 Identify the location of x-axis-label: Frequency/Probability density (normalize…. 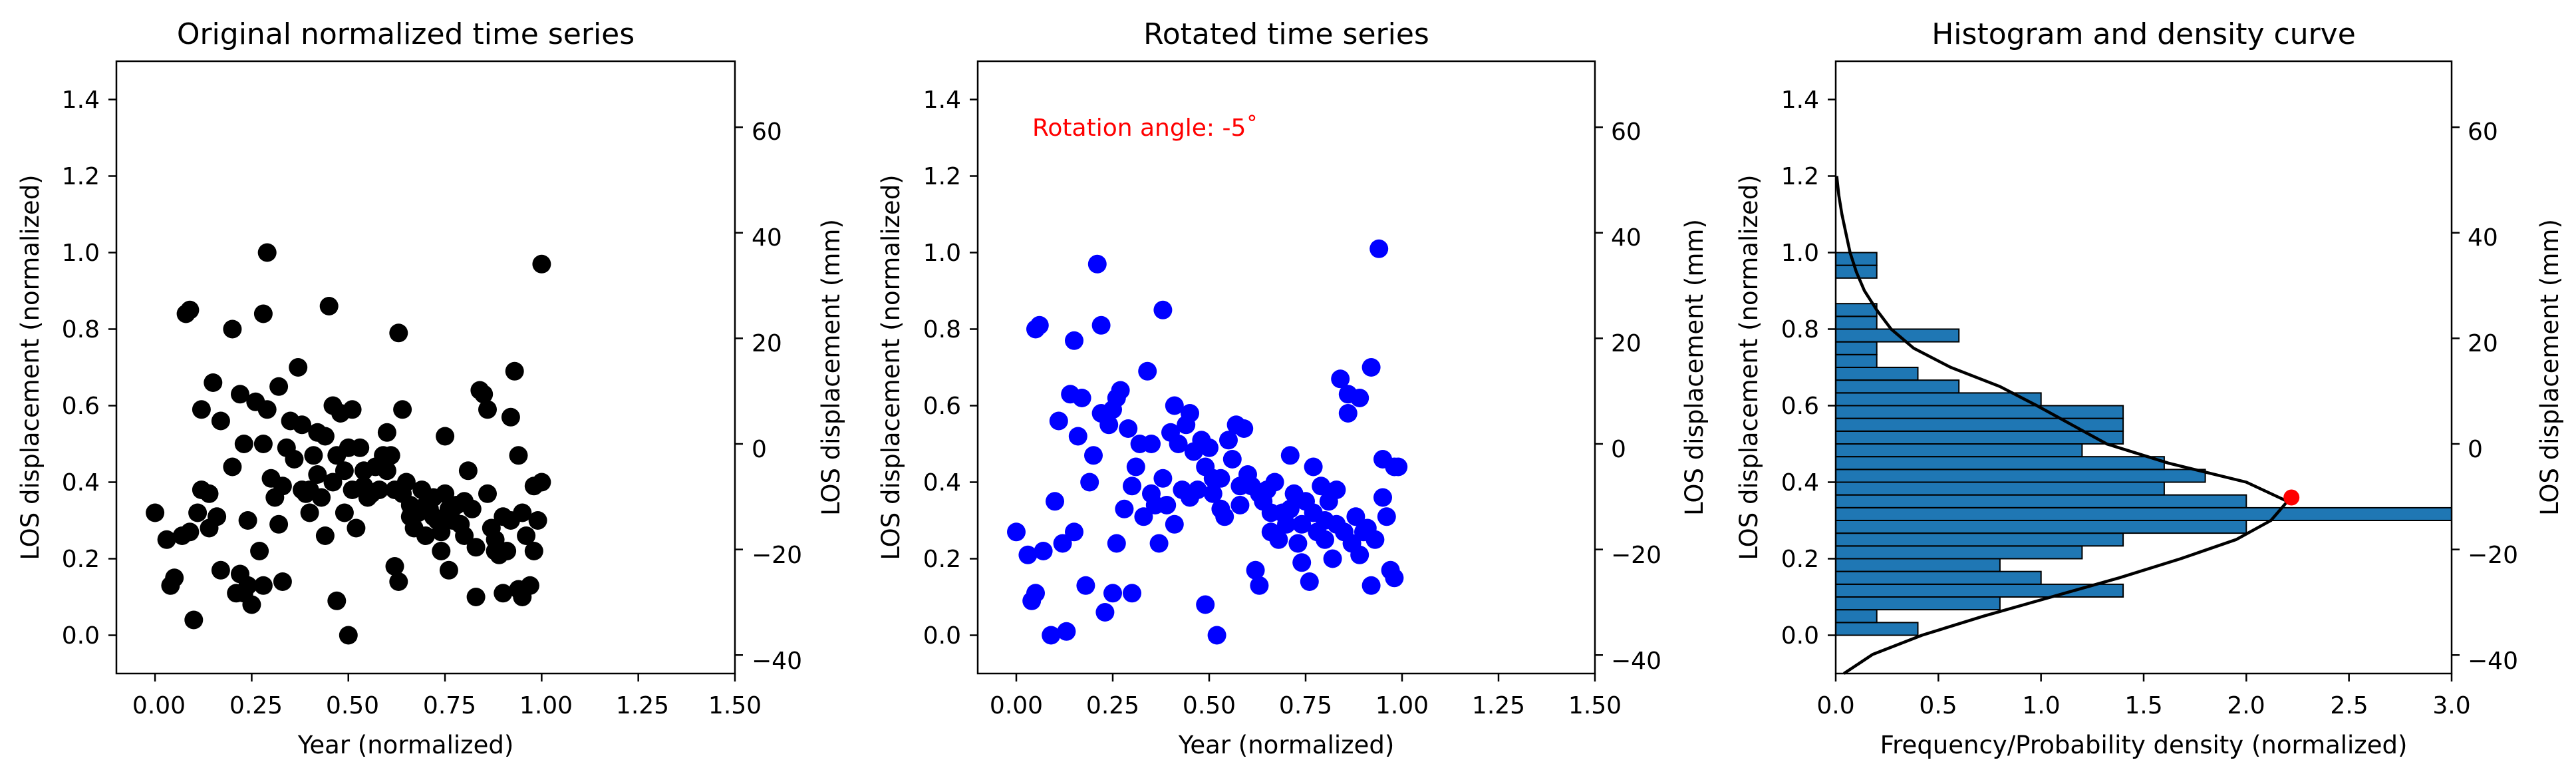
(2144, 745).